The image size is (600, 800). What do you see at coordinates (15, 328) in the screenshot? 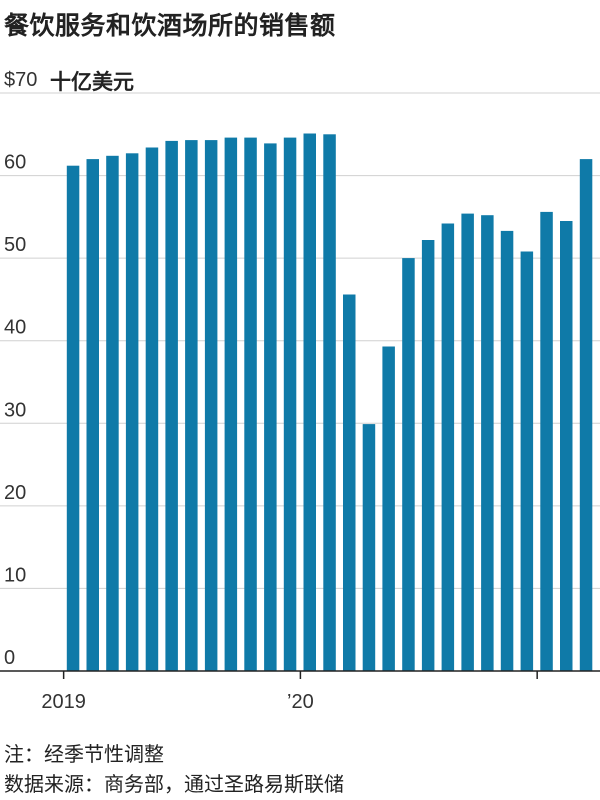
I see `y-tick-label: 40` at bounding box center [15, 328].